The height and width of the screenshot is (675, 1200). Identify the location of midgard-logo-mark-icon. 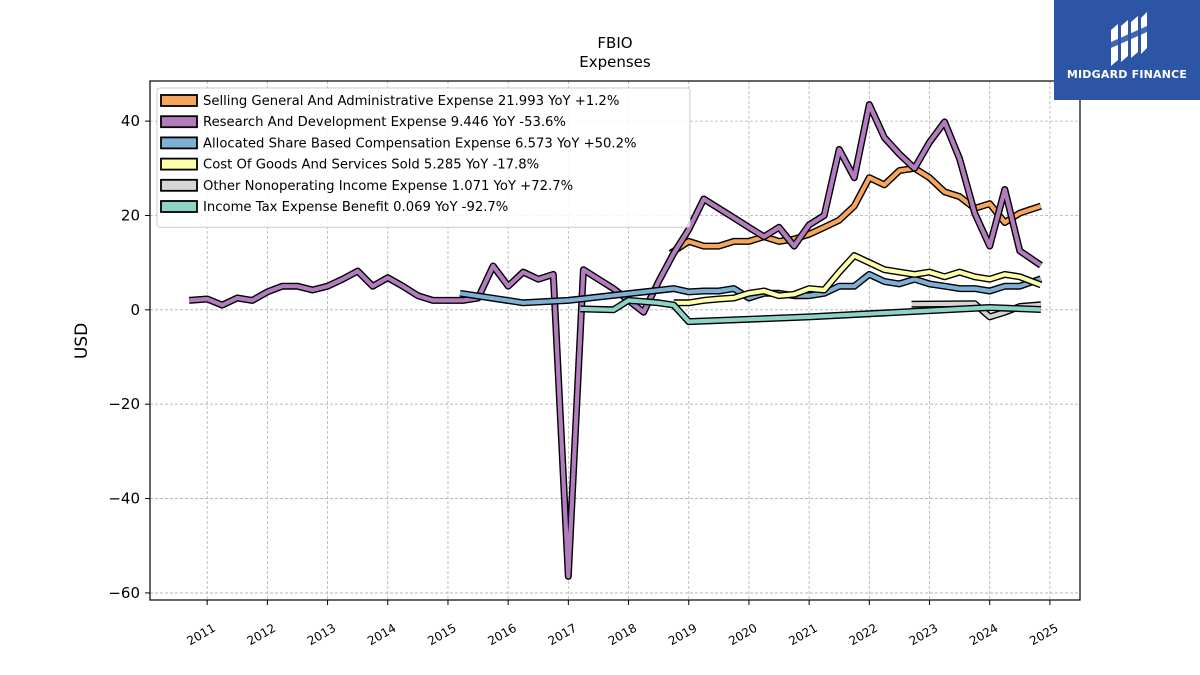
(1129, 39).